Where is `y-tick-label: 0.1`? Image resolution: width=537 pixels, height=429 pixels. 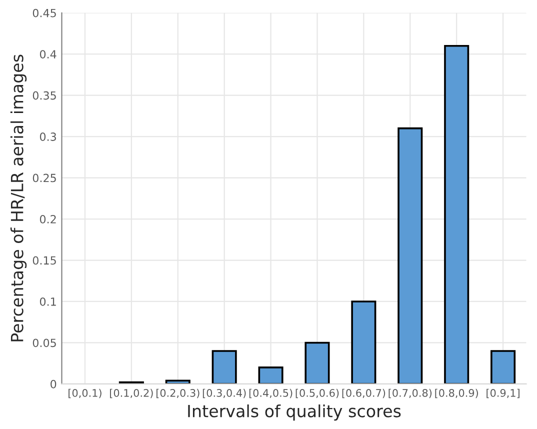 y-tick-label: 0.1 is located at coordinates (48, 301).